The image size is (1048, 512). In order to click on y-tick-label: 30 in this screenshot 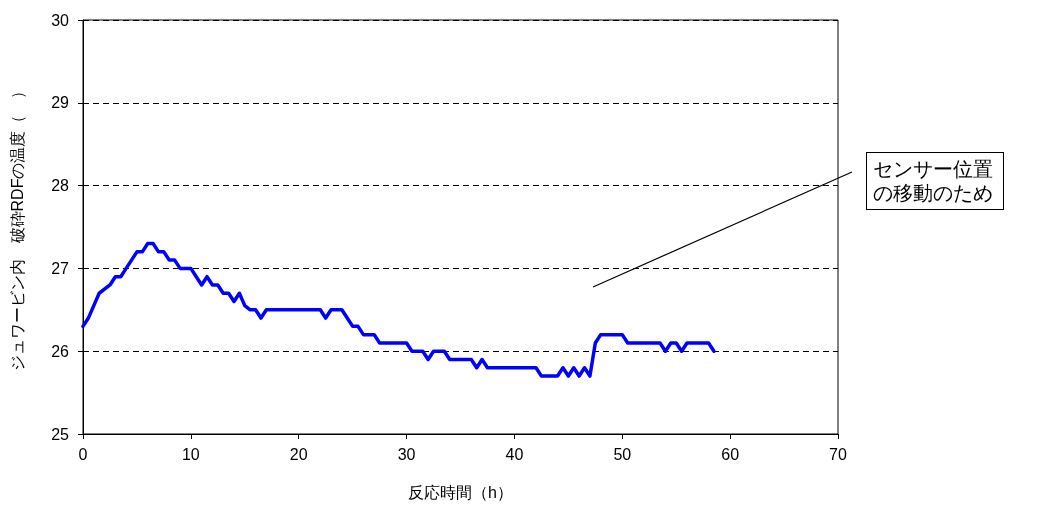, I will do `click(60, 20)`.